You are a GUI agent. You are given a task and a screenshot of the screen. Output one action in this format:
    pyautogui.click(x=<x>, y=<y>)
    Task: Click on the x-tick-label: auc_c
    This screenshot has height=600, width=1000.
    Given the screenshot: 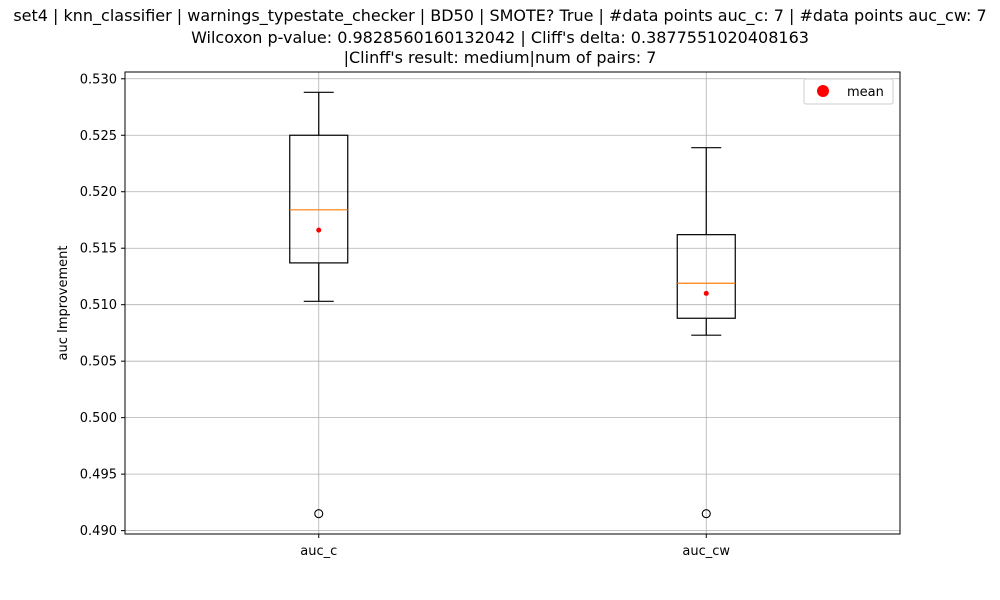 What is the action you would take?
    pyautogui.click(x=318, y=551)
    